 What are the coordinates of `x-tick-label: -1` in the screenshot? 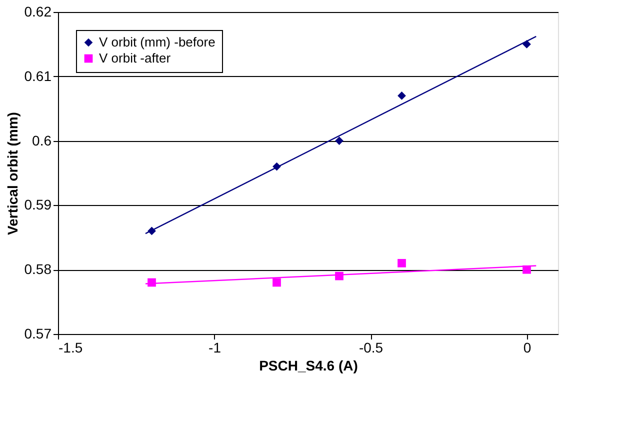 It's located at (215, 348).